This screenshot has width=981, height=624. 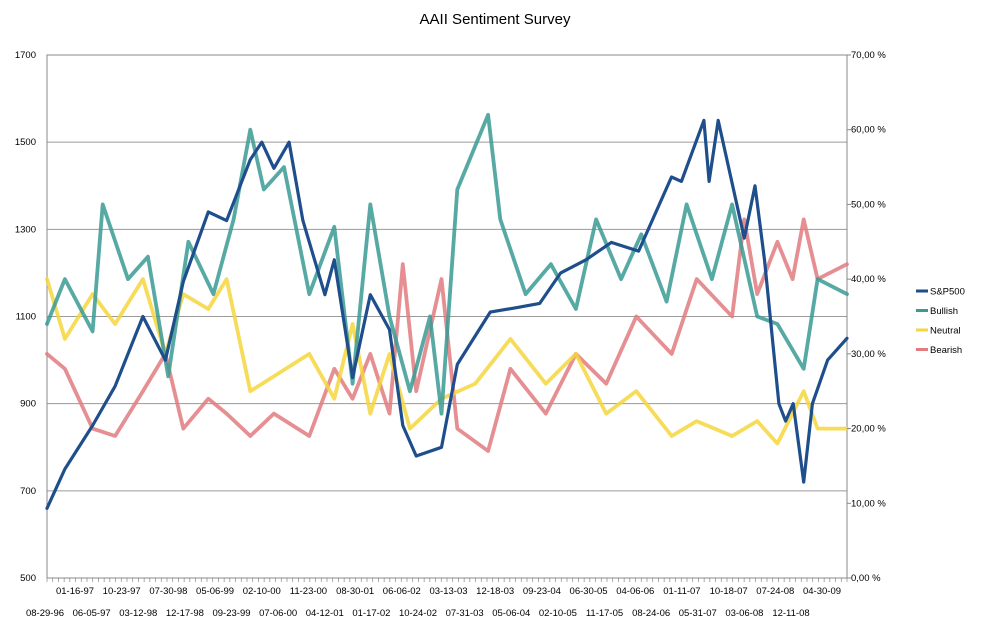 What do you see at coordinates (868, 279) in the screenshot?
I see `y-right-tick-label: 40,00 %` at bounding box center [868, 279].